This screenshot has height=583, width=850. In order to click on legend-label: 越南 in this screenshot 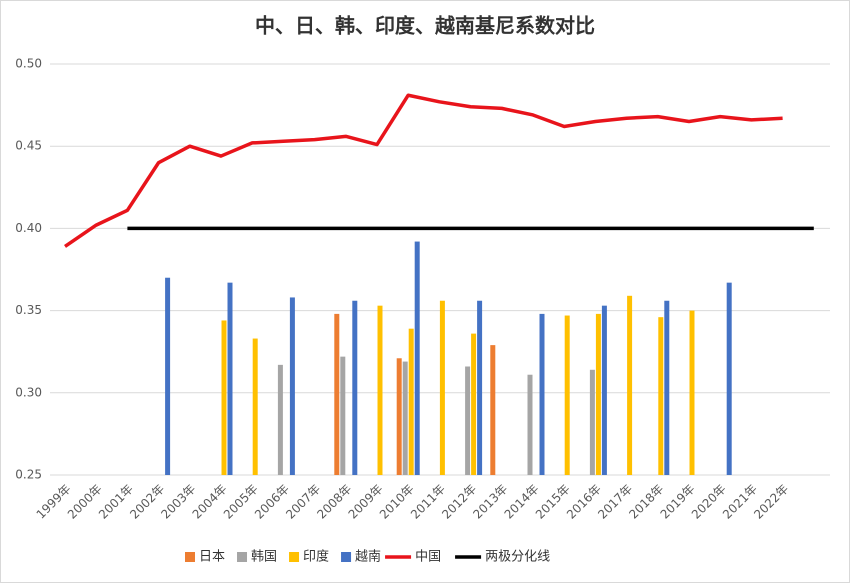, I will do `click(368, 557)`.